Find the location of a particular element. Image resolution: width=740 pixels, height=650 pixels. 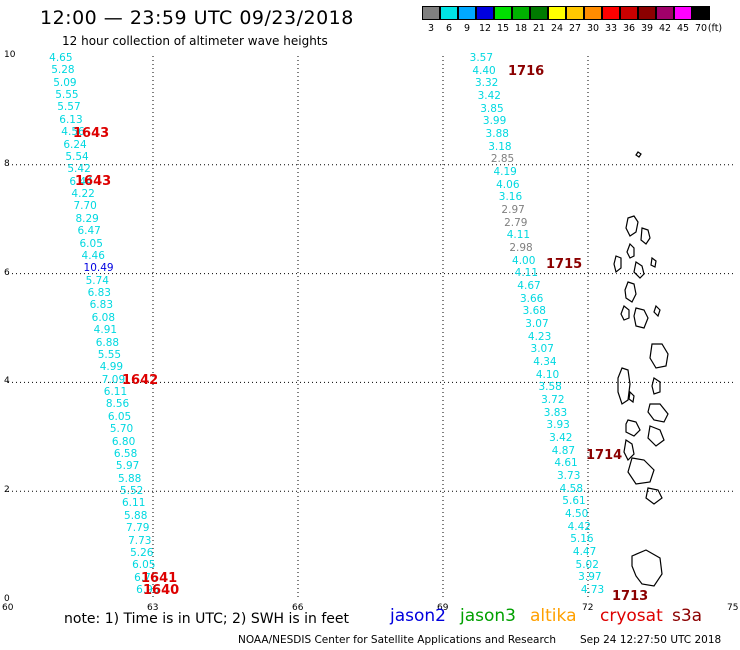

wave-height-value: 7.79 is located at coordinates (138, 528).